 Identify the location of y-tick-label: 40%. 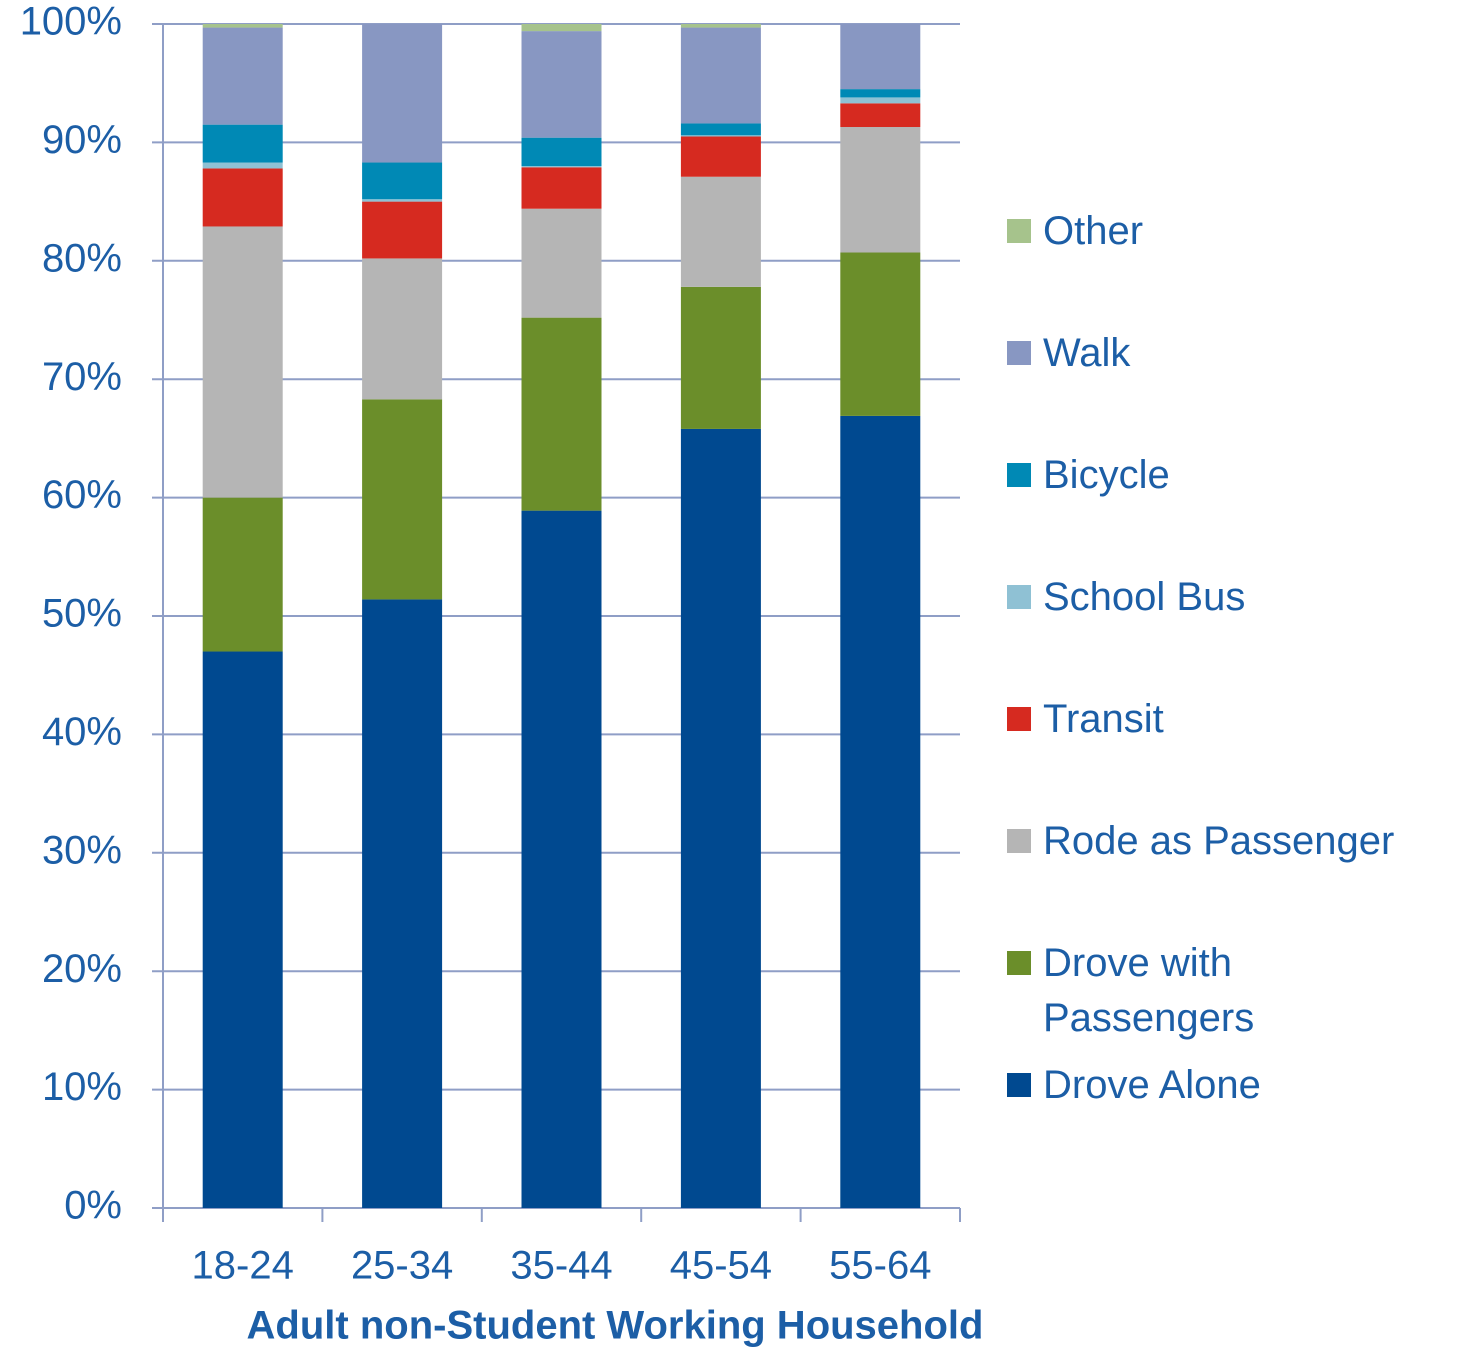
(82, 732).